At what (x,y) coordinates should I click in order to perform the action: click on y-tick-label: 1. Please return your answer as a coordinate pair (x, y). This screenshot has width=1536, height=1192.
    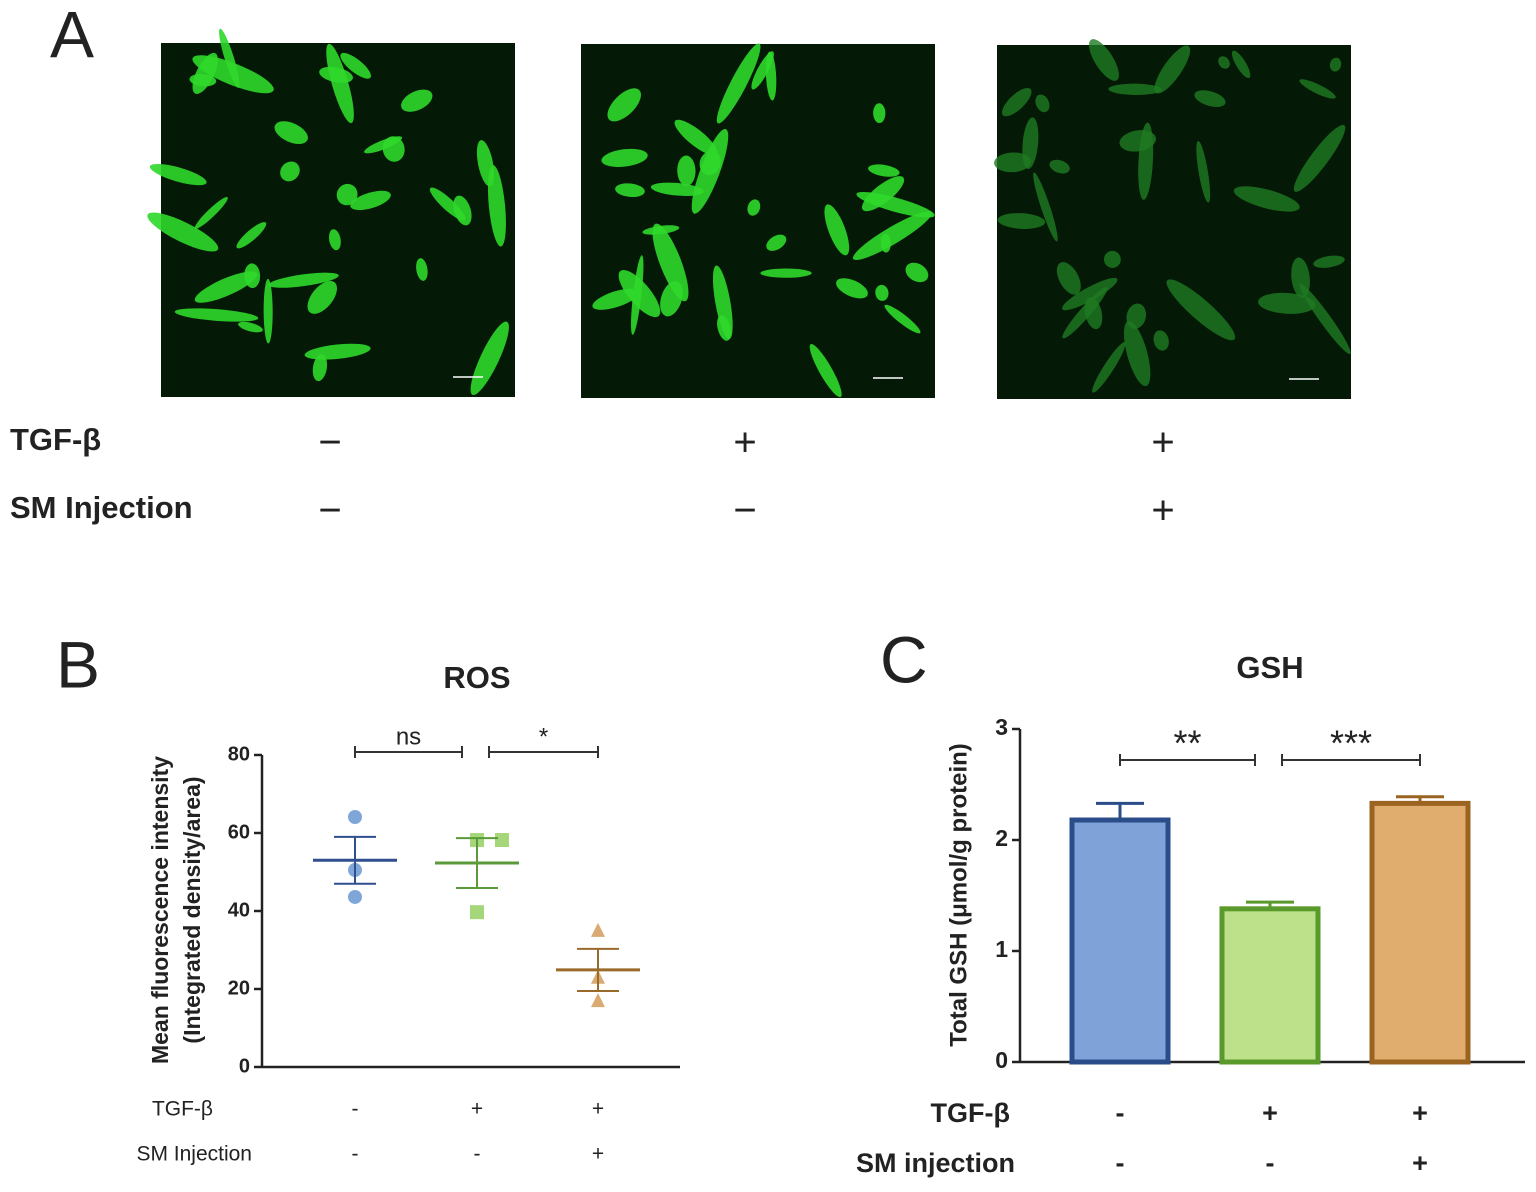
    Looking at the image, I should click on (1001, 949).